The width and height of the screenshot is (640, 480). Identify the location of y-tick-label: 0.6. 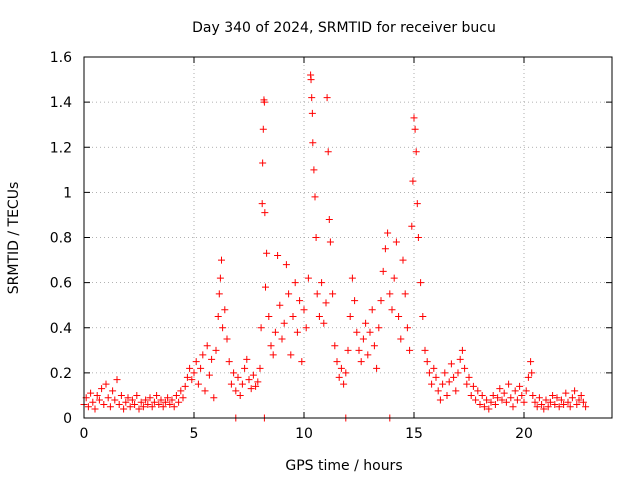
(61, 284).